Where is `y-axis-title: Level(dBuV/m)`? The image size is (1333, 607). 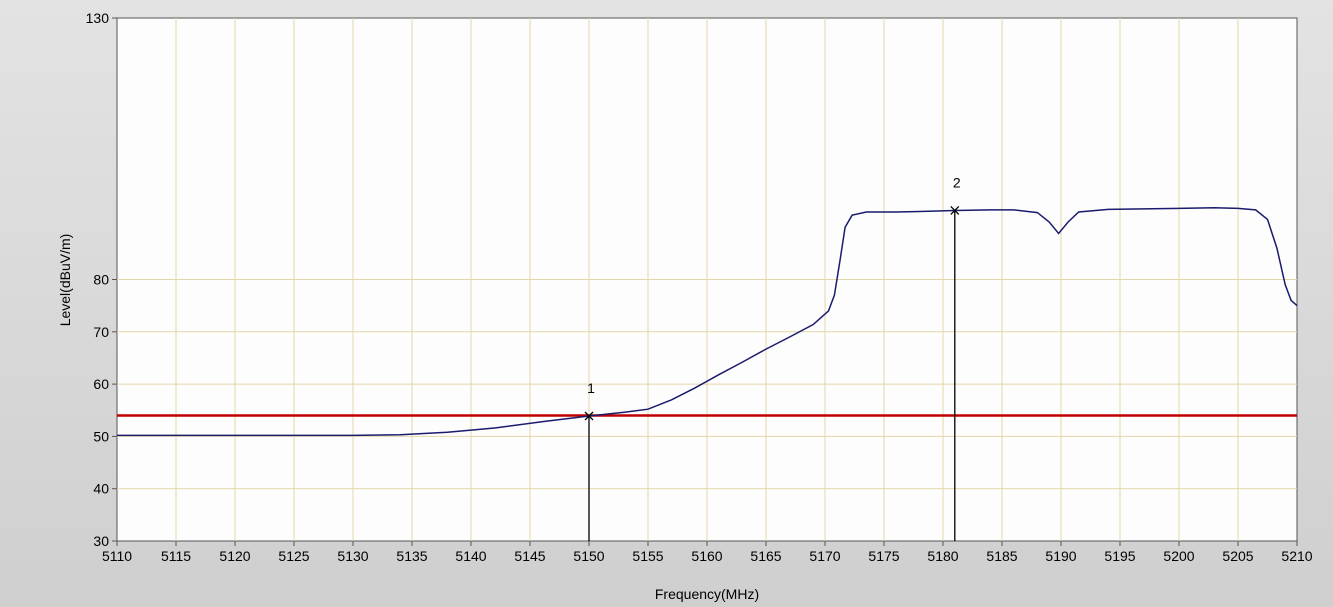 y-axis-title: Level(dBuV/m) is located at coordinates (65, 280).